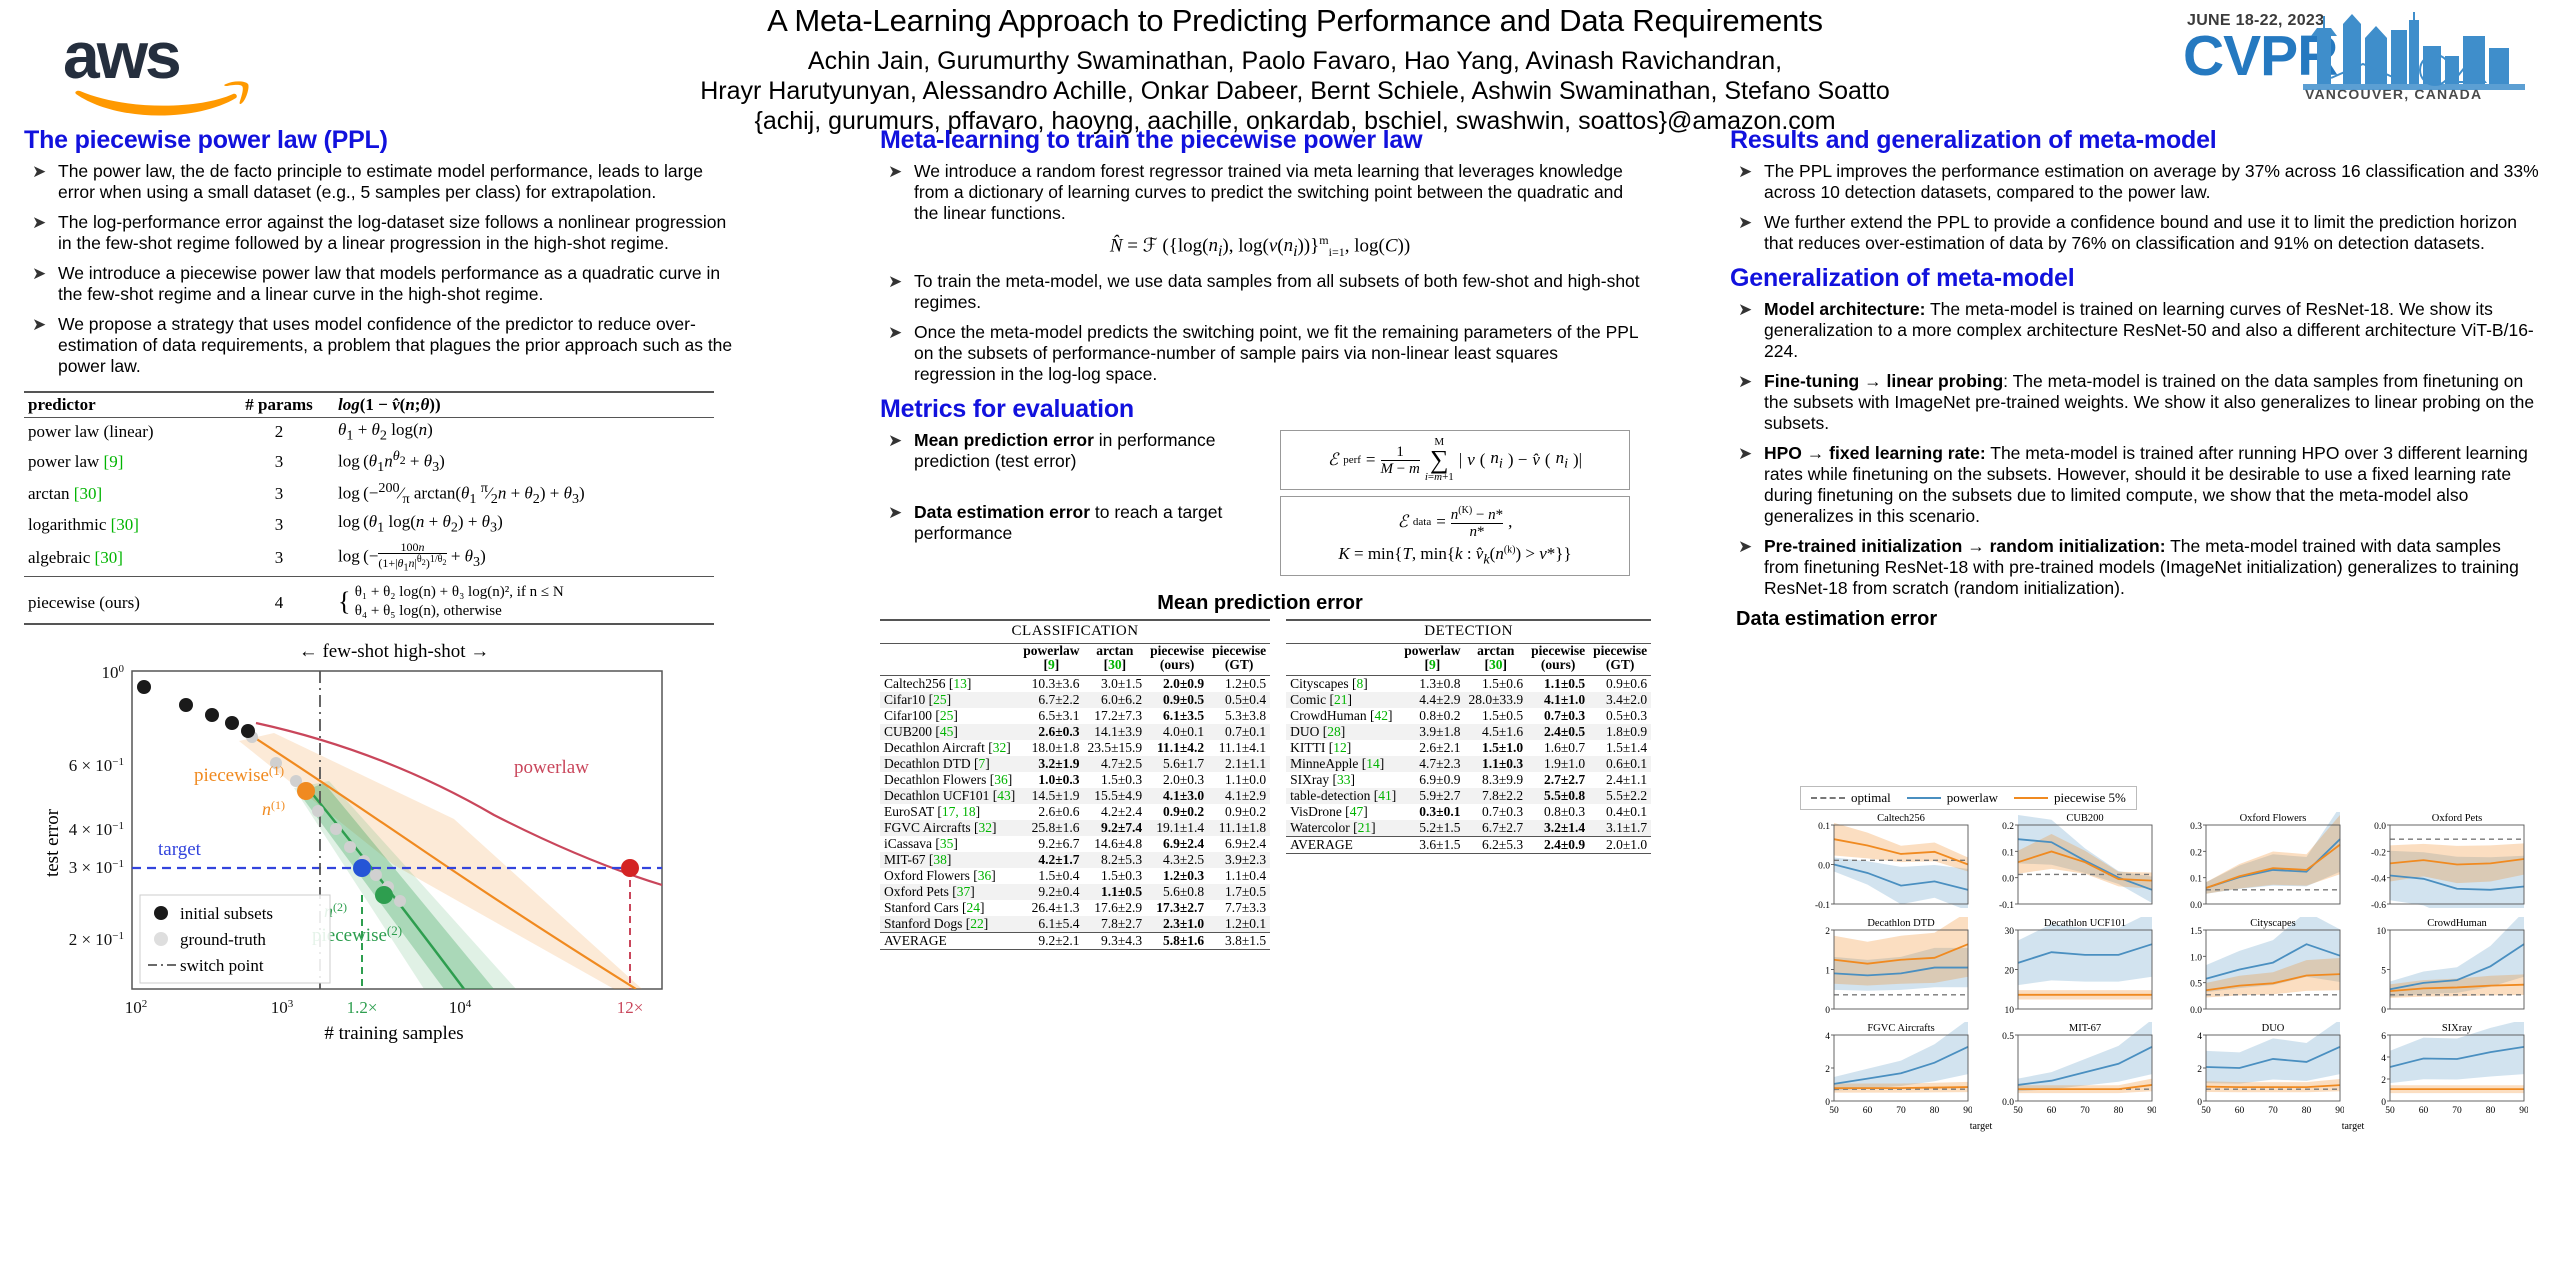 The image size is (2560, 1280). What do you see at coordinates (412, 556) in the screenshot?
I see `table-cell-formula: log (− 100n (1+|θ1n|θ2)1/θ2 + θ3)` at bounding box center [412, 556].